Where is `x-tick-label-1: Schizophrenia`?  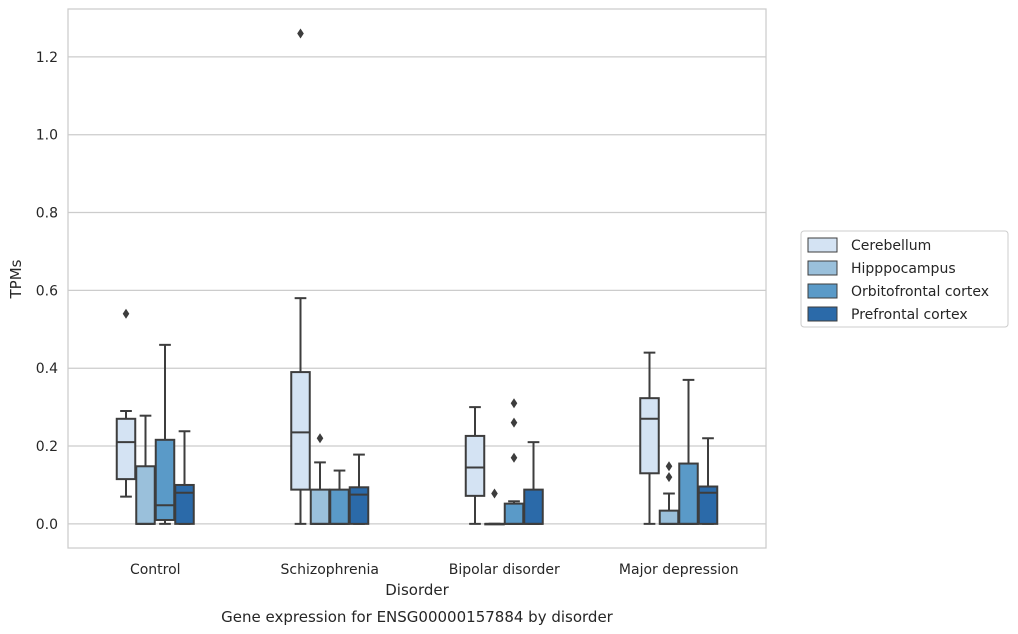 x-tick-label-1: Schizophrenia is located at coordinates (330, 570).